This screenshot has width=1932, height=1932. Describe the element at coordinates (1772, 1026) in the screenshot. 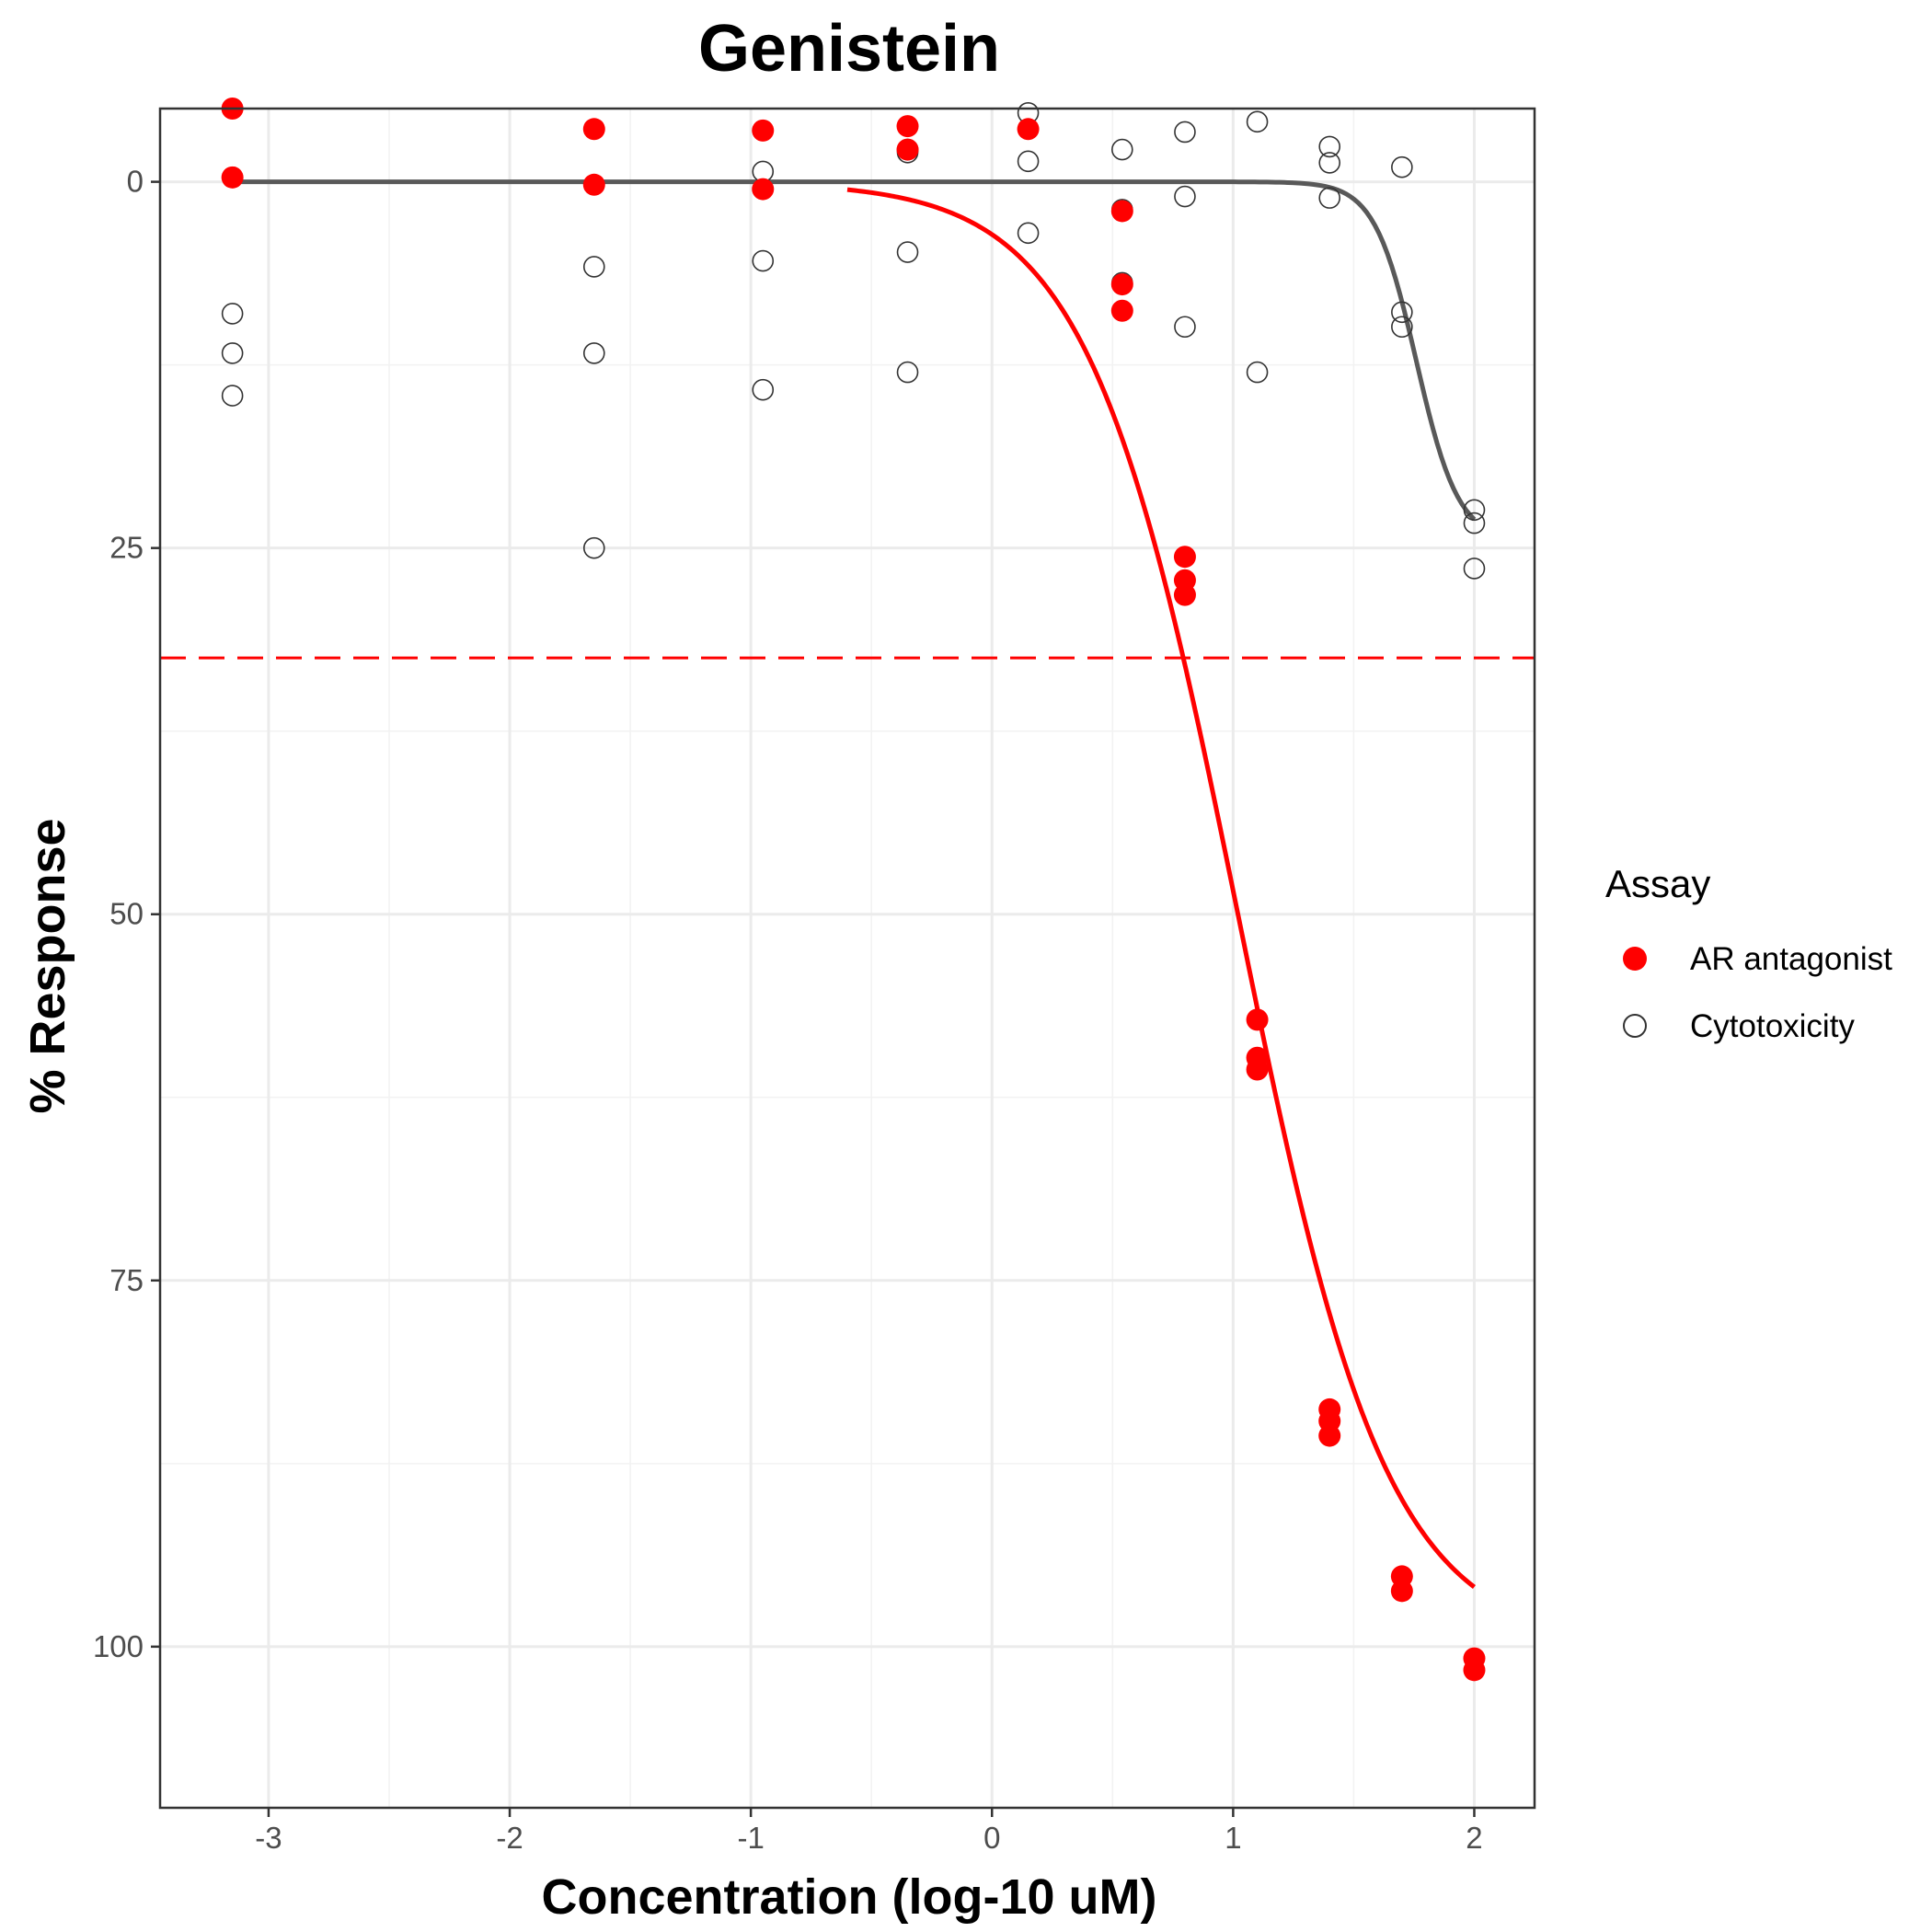

I see `legend-label-cytotoxicity: Cytotoxicity` at that location.